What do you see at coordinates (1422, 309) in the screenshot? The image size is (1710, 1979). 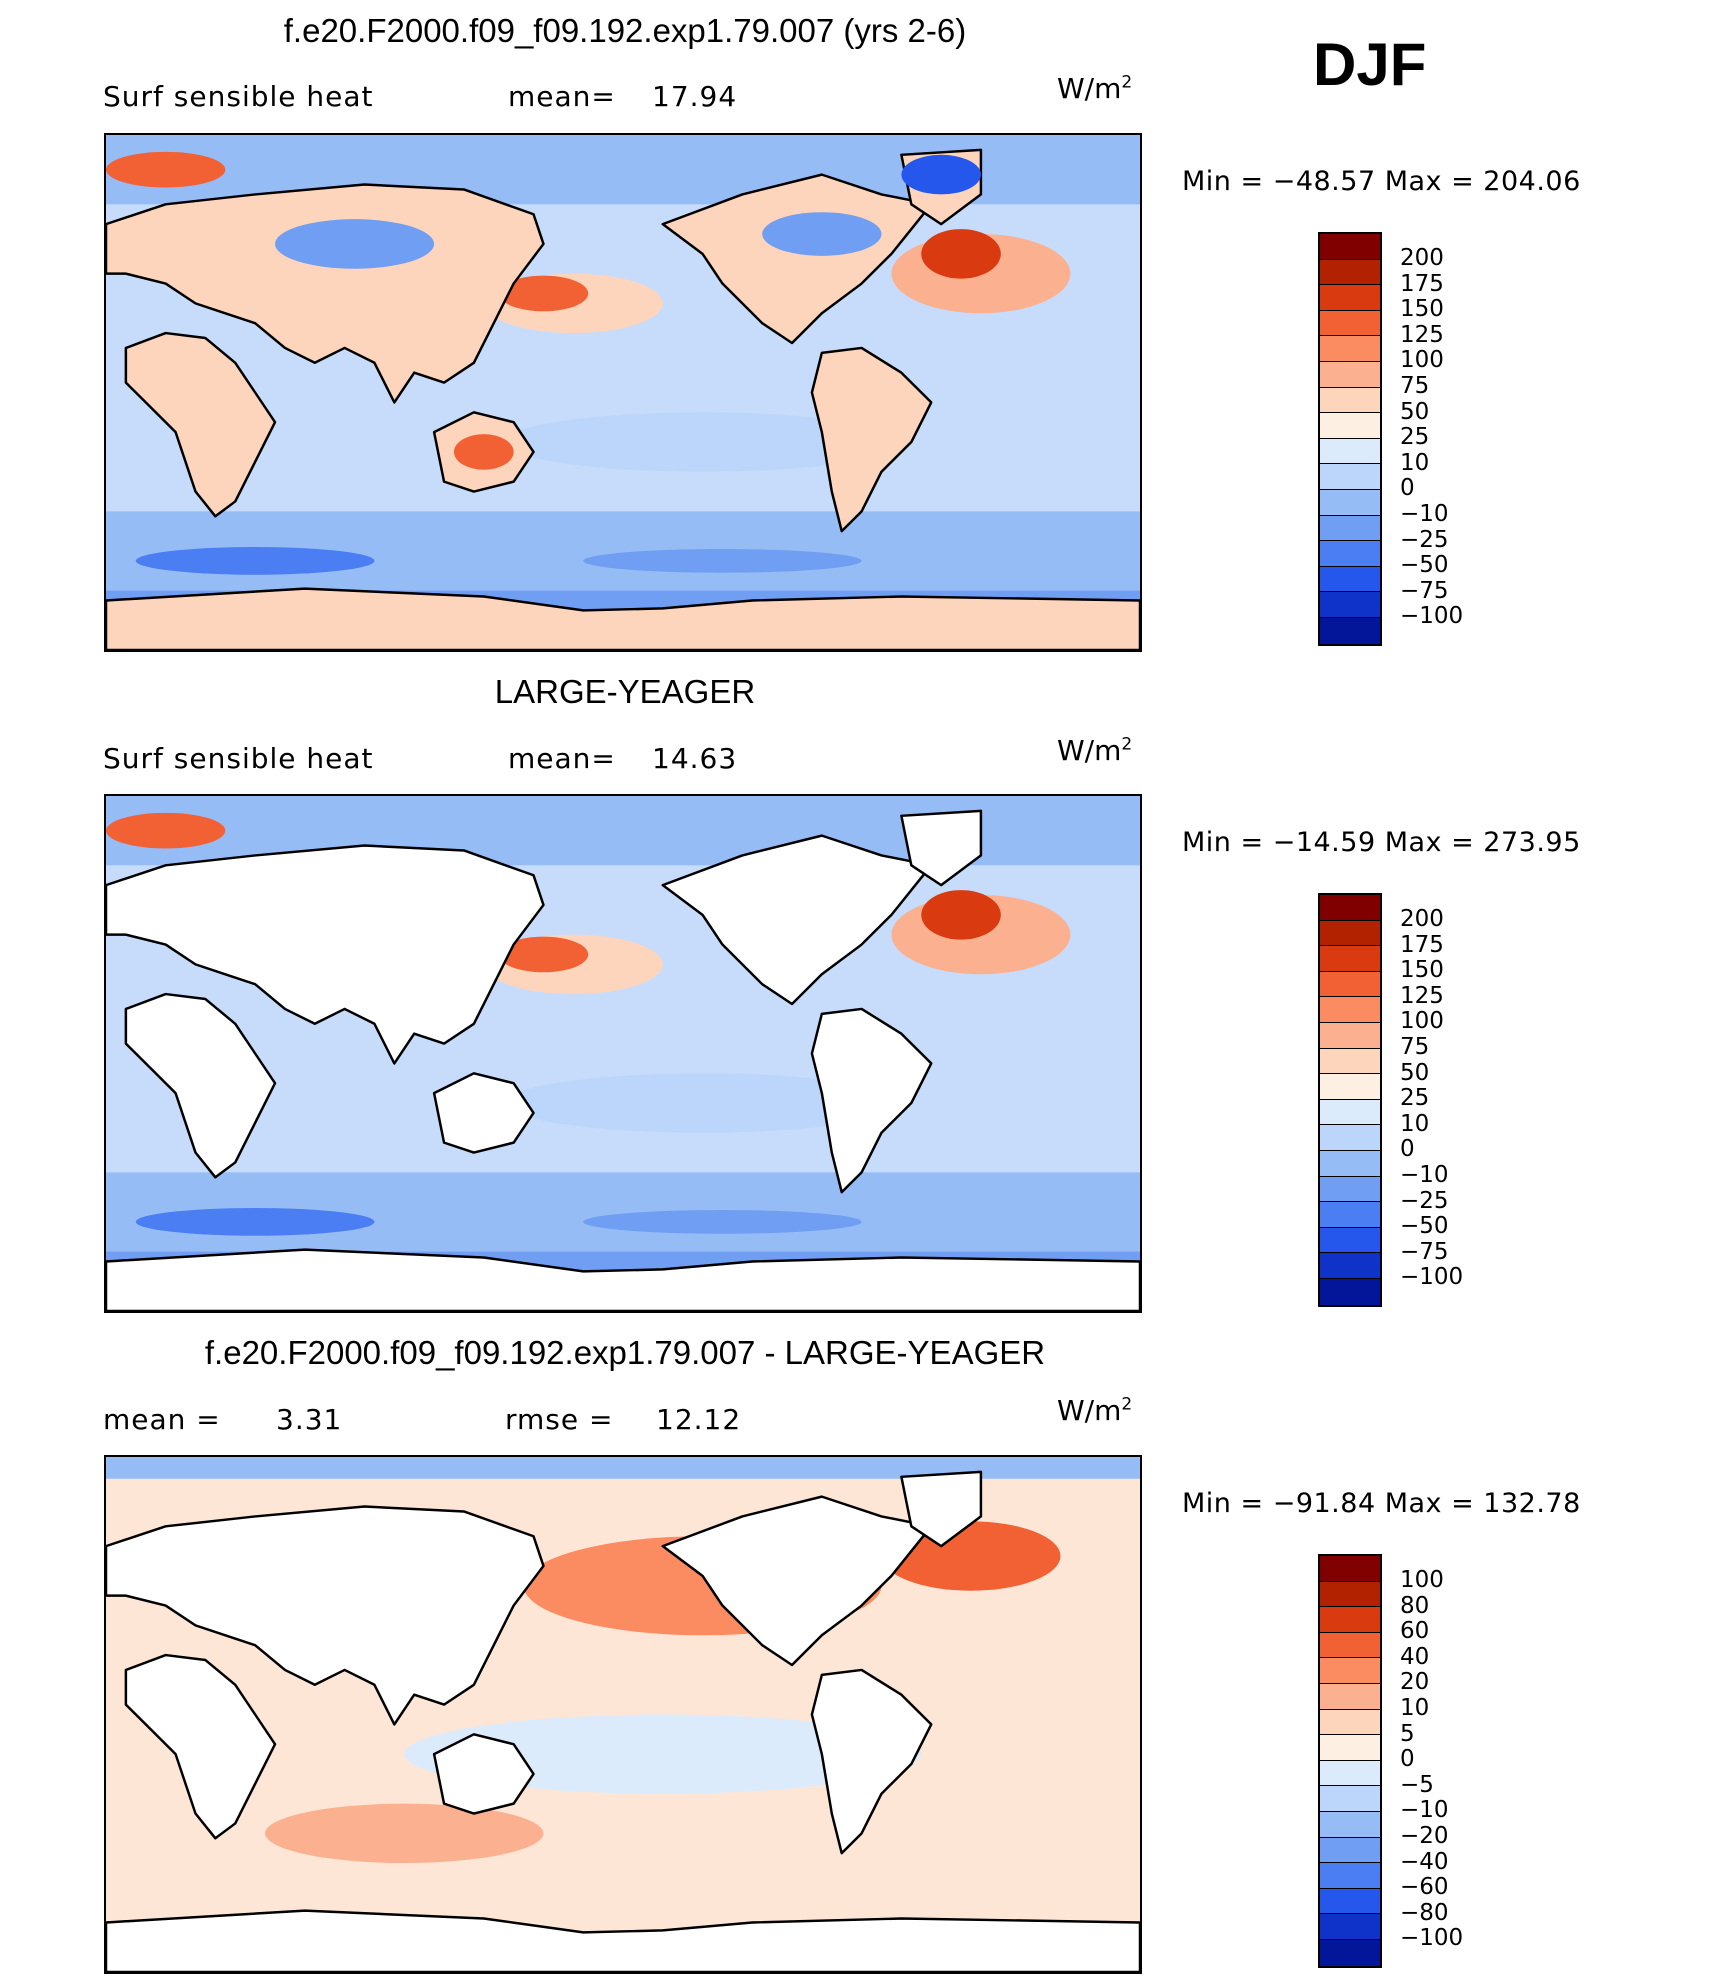 I see `colorbar-tick-label: 150` at bounding box center [1422, 309].